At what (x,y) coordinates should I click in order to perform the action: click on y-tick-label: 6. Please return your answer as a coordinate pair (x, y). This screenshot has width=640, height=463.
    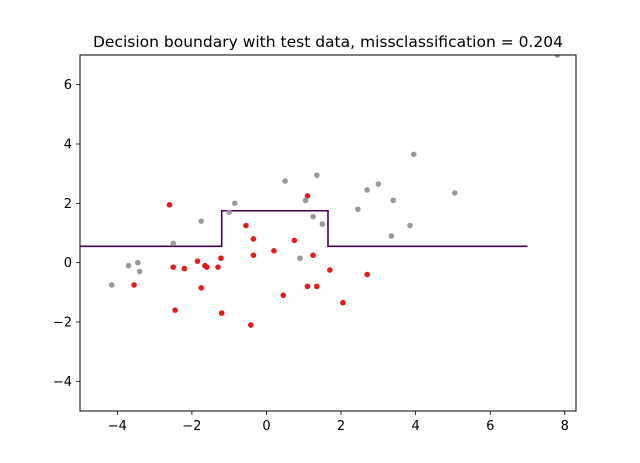
    Looking at the image, I should click on (68, 85).